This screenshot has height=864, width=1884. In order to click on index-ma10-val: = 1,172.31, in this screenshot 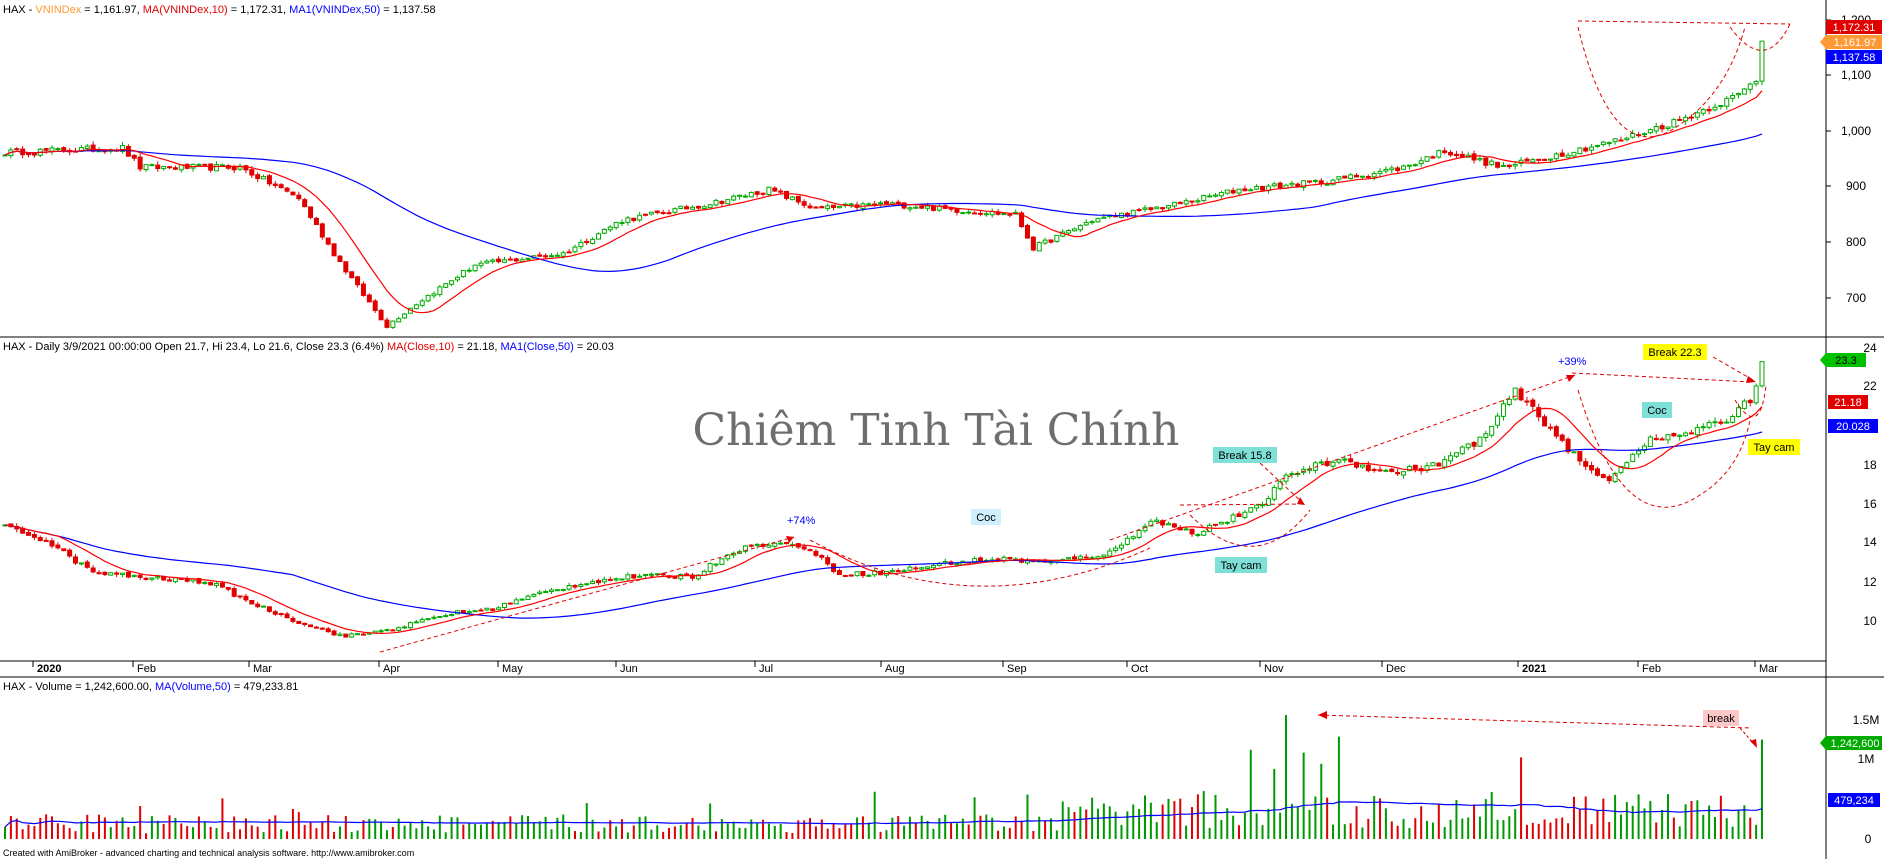, I will do `click(258, 10)`.